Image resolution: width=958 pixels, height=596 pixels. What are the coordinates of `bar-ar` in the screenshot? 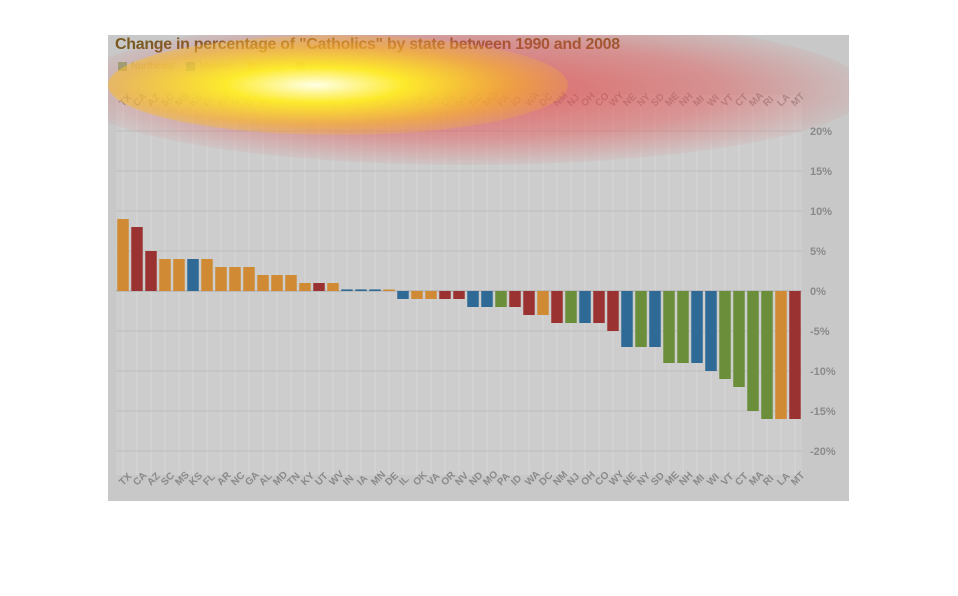 It's located at (221, 279).